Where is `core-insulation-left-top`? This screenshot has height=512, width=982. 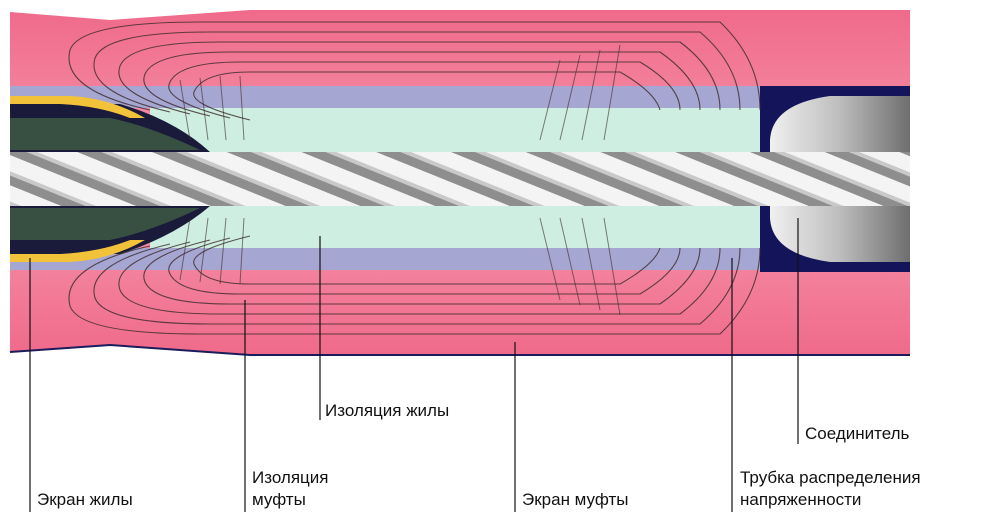 core-insulation-left-top is located at coordinates (105, 134).